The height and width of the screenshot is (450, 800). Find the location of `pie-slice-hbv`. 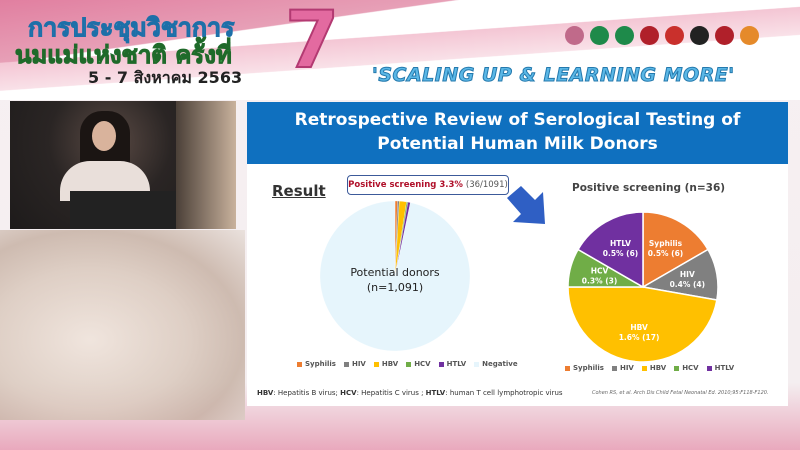

pie-slice-hbv is located at coordinates (642, 324).